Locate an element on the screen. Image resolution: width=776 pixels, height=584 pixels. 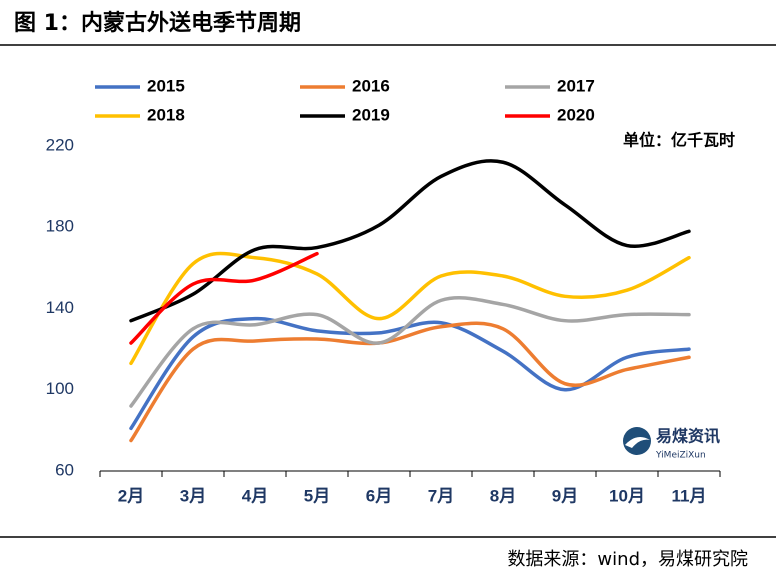
y-tick-label: 100 is located at coordinates (60, 388).